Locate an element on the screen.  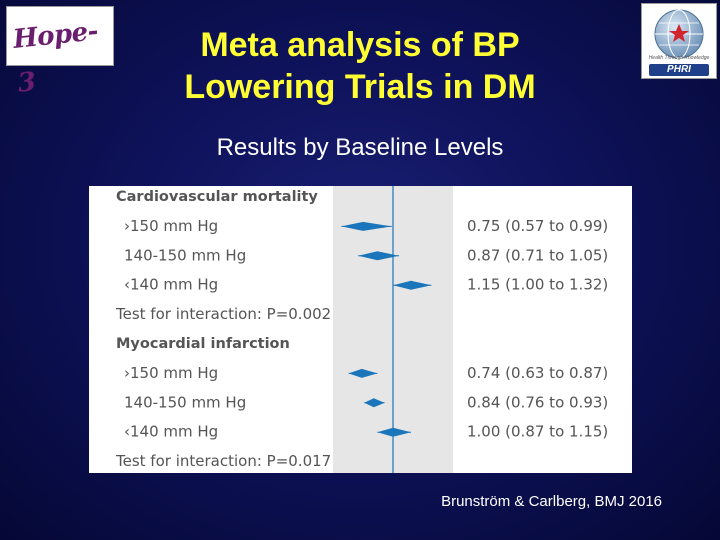
group-heading: Myocardial infarction is located at coordinates (203, 344).